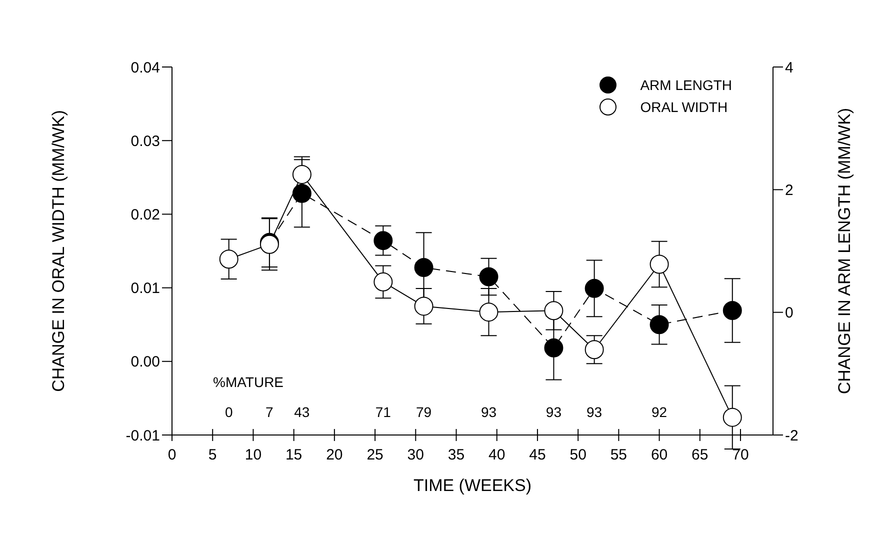 This screenshot has width=890, height=533. I want to click on x-tick-label: 40, so click(497, 455).